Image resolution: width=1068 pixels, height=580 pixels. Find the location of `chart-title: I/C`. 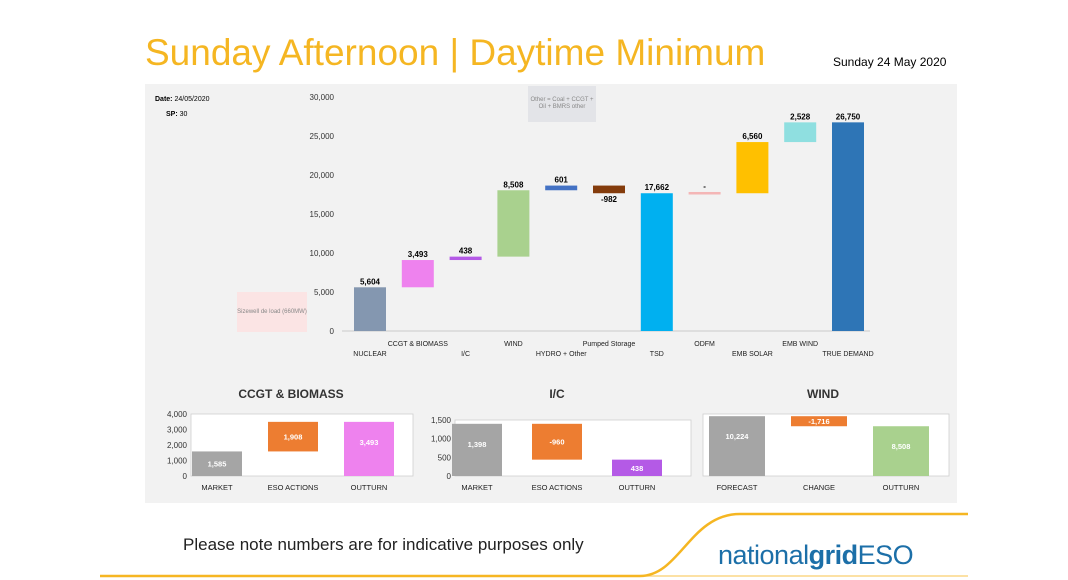

chart-title: I/C is located at coordinates (557, 394).